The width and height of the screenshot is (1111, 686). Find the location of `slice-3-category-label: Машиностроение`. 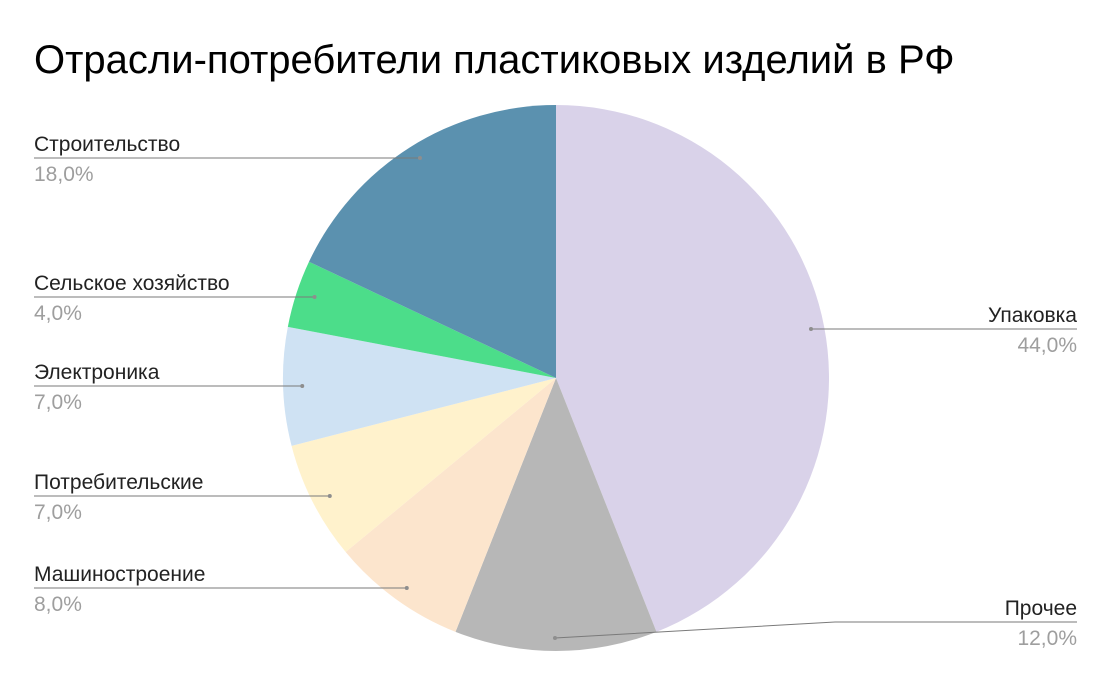

slice-3-category-label: Машиностроение is located at coordinates (119, 574).